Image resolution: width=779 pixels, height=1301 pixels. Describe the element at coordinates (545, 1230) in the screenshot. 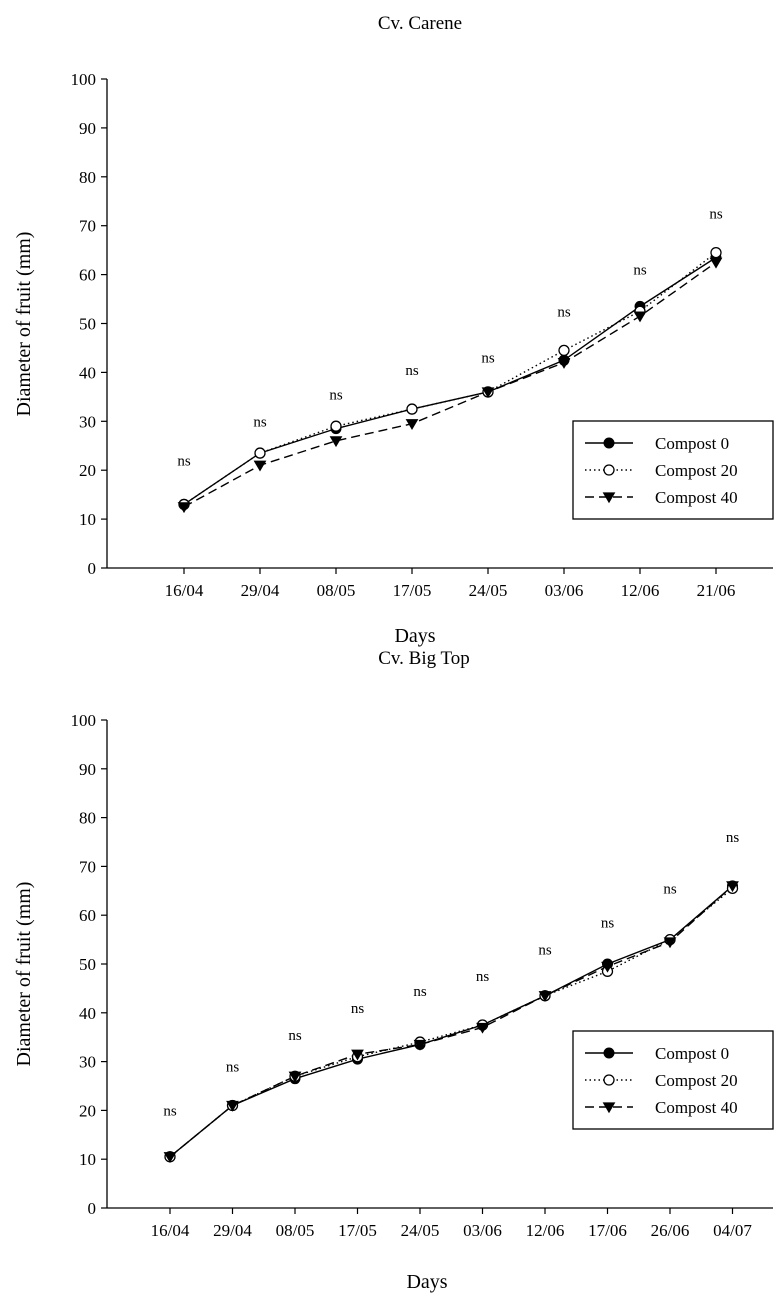

I see `x-tick-label: 12/06` at that location.